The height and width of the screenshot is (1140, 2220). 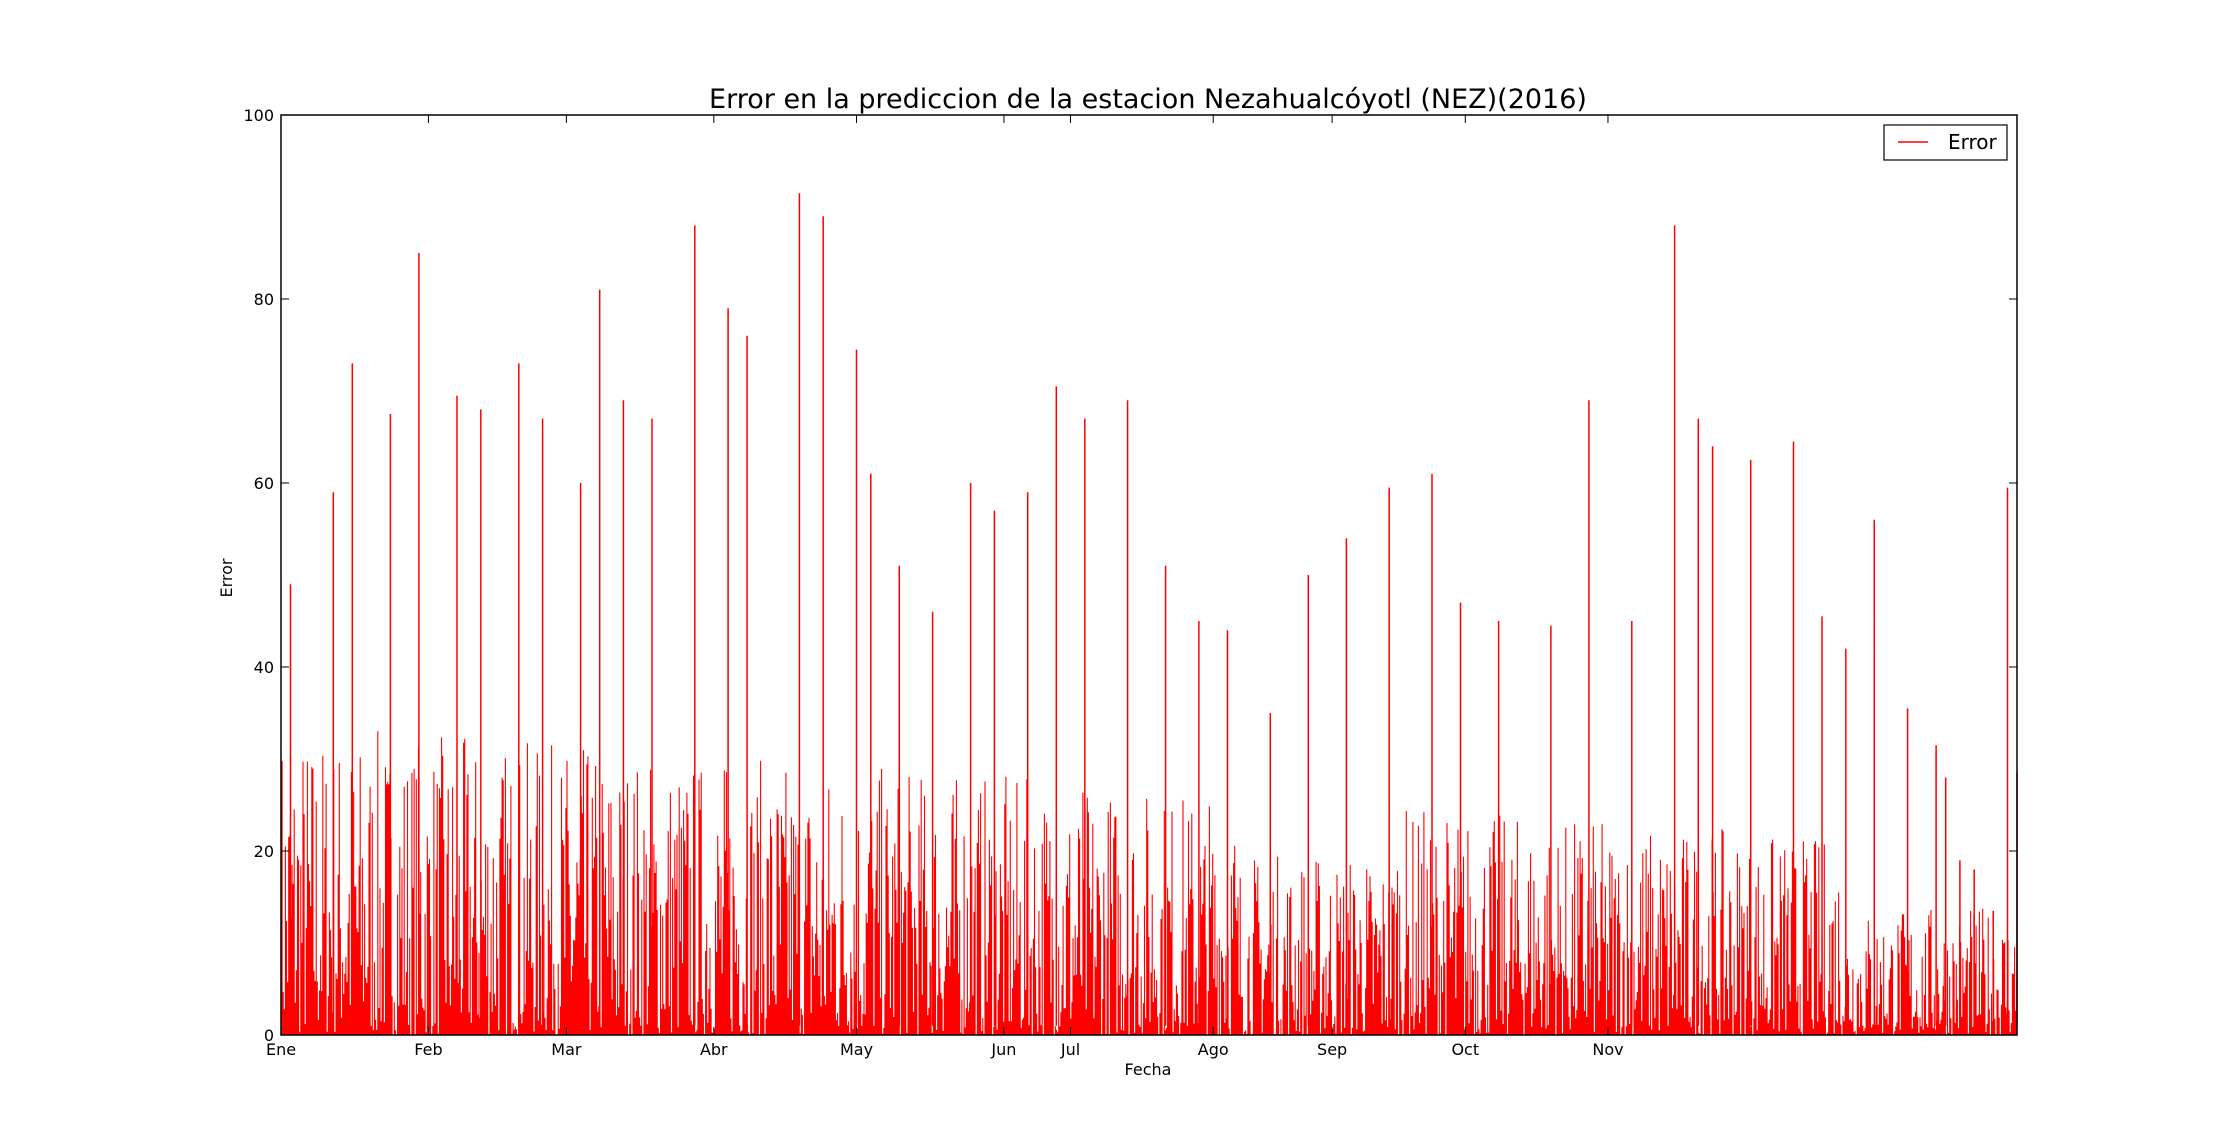 I want to click on legend: Error, so click(x=1945, y=142).